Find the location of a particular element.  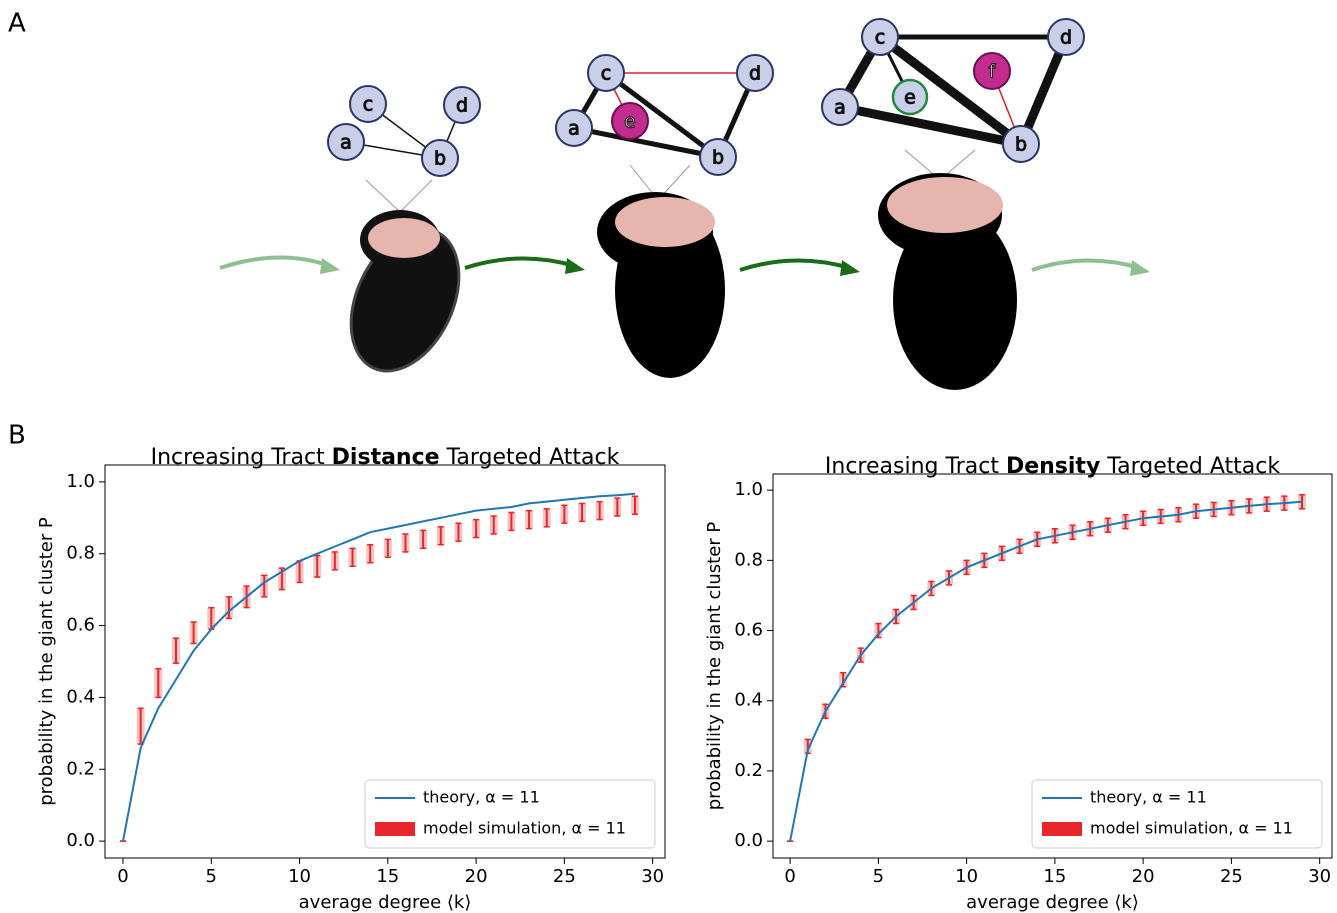

title-part: Density is located at coordinates (1053, 466).